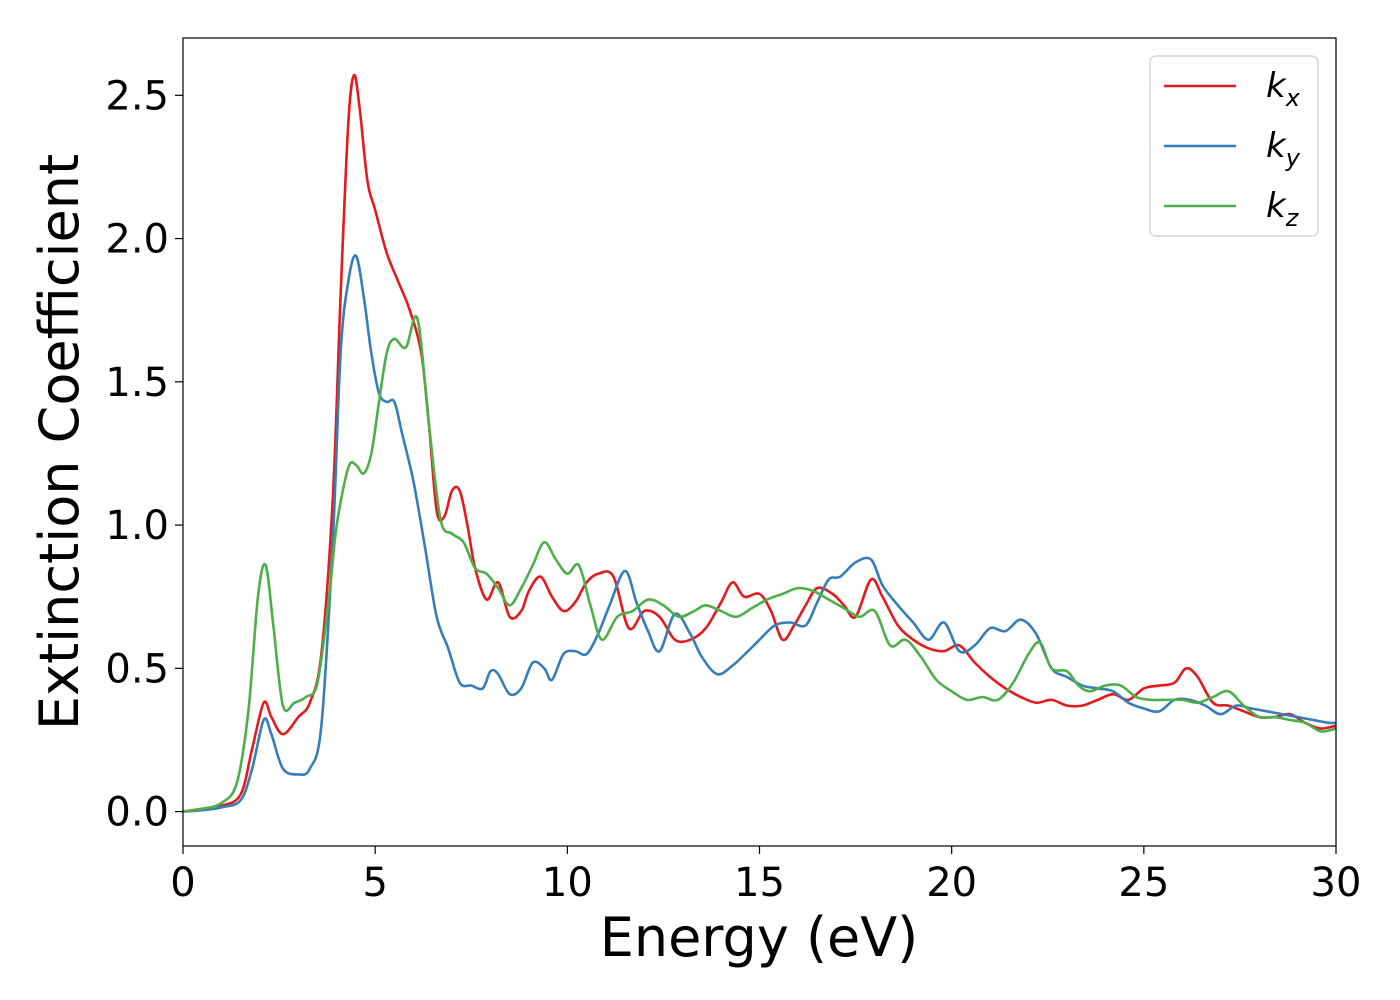 The height and width of the screenshot is (1000, 1400). I want to click on y-tick-label: 0.5, so click(137, 669).